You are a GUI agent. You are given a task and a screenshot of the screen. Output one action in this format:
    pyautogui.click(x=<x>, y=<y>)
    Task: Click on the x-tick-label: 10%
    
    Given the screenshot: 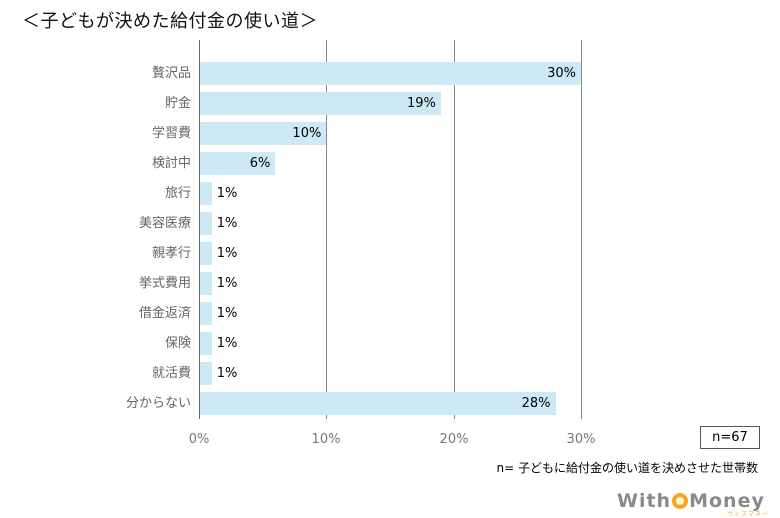 What is the action you would take?
    pyautogui.click(x=326, y=439)
    